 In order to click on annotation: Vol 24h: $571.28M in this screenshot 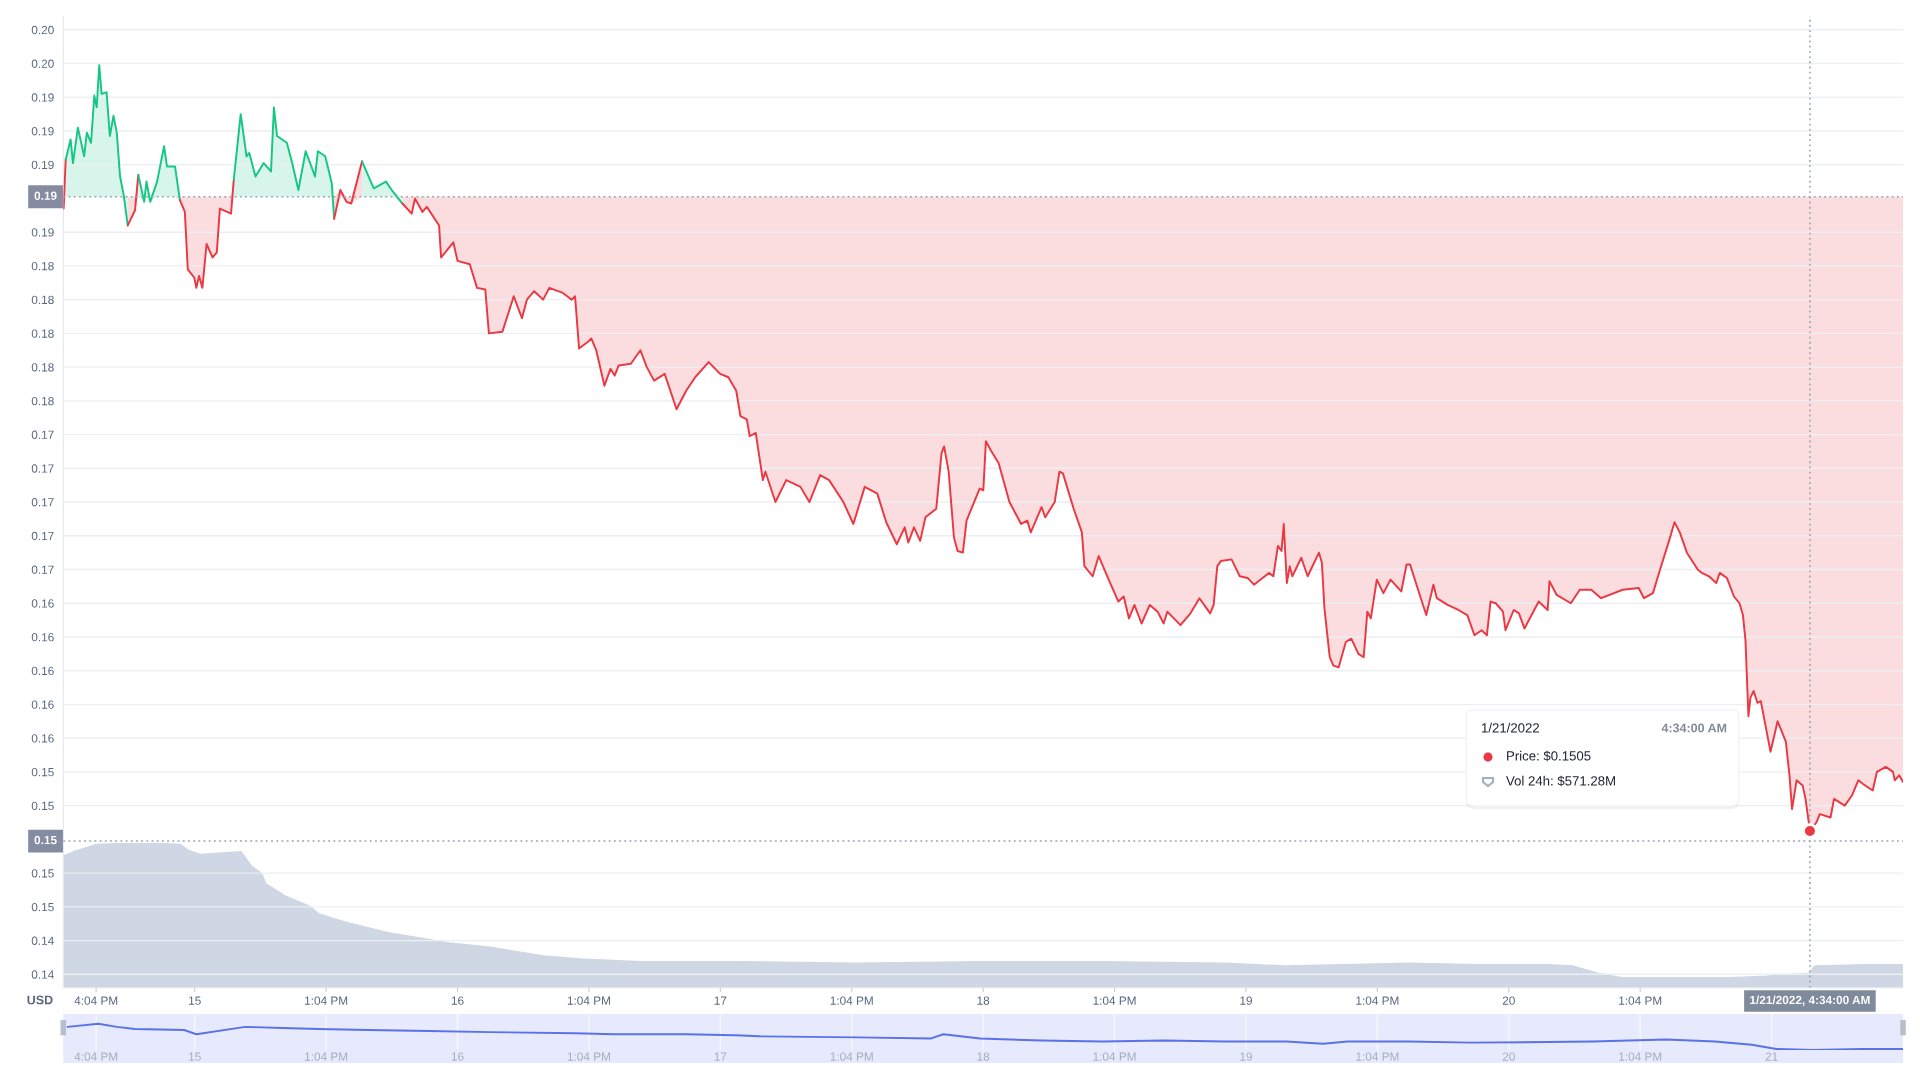, I will do `click(1560, 781)`.